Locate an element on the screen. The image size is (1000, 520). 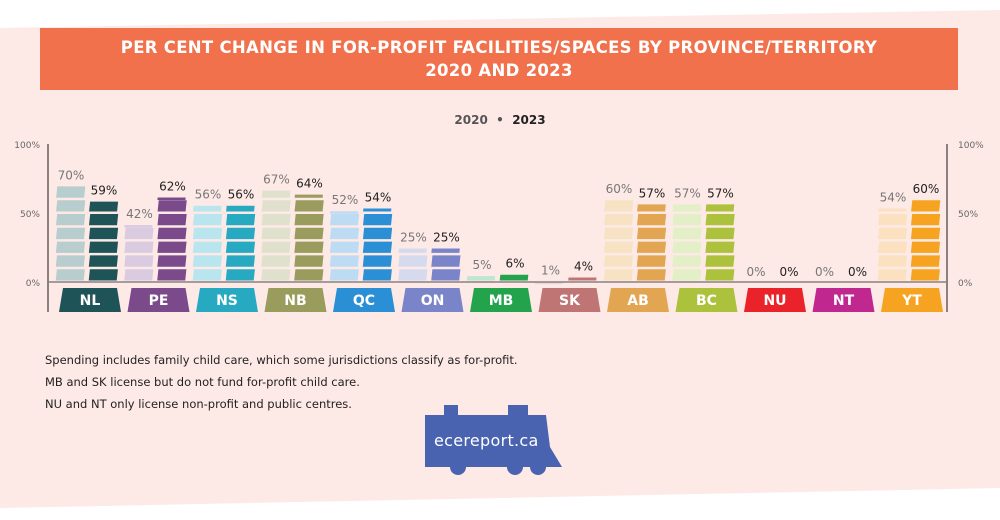
category-label: PE is located at coordinates (159, 301).